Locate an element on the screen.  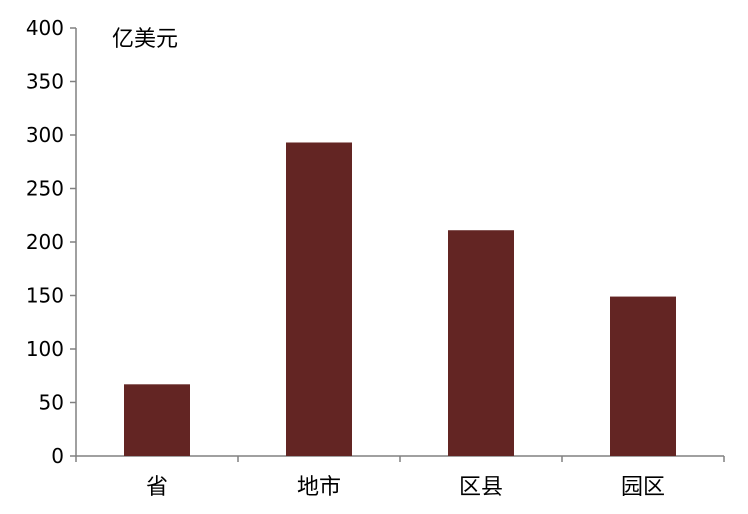
x-axis: 省 地市 区县 园区 is located at coordinates (400, 477).